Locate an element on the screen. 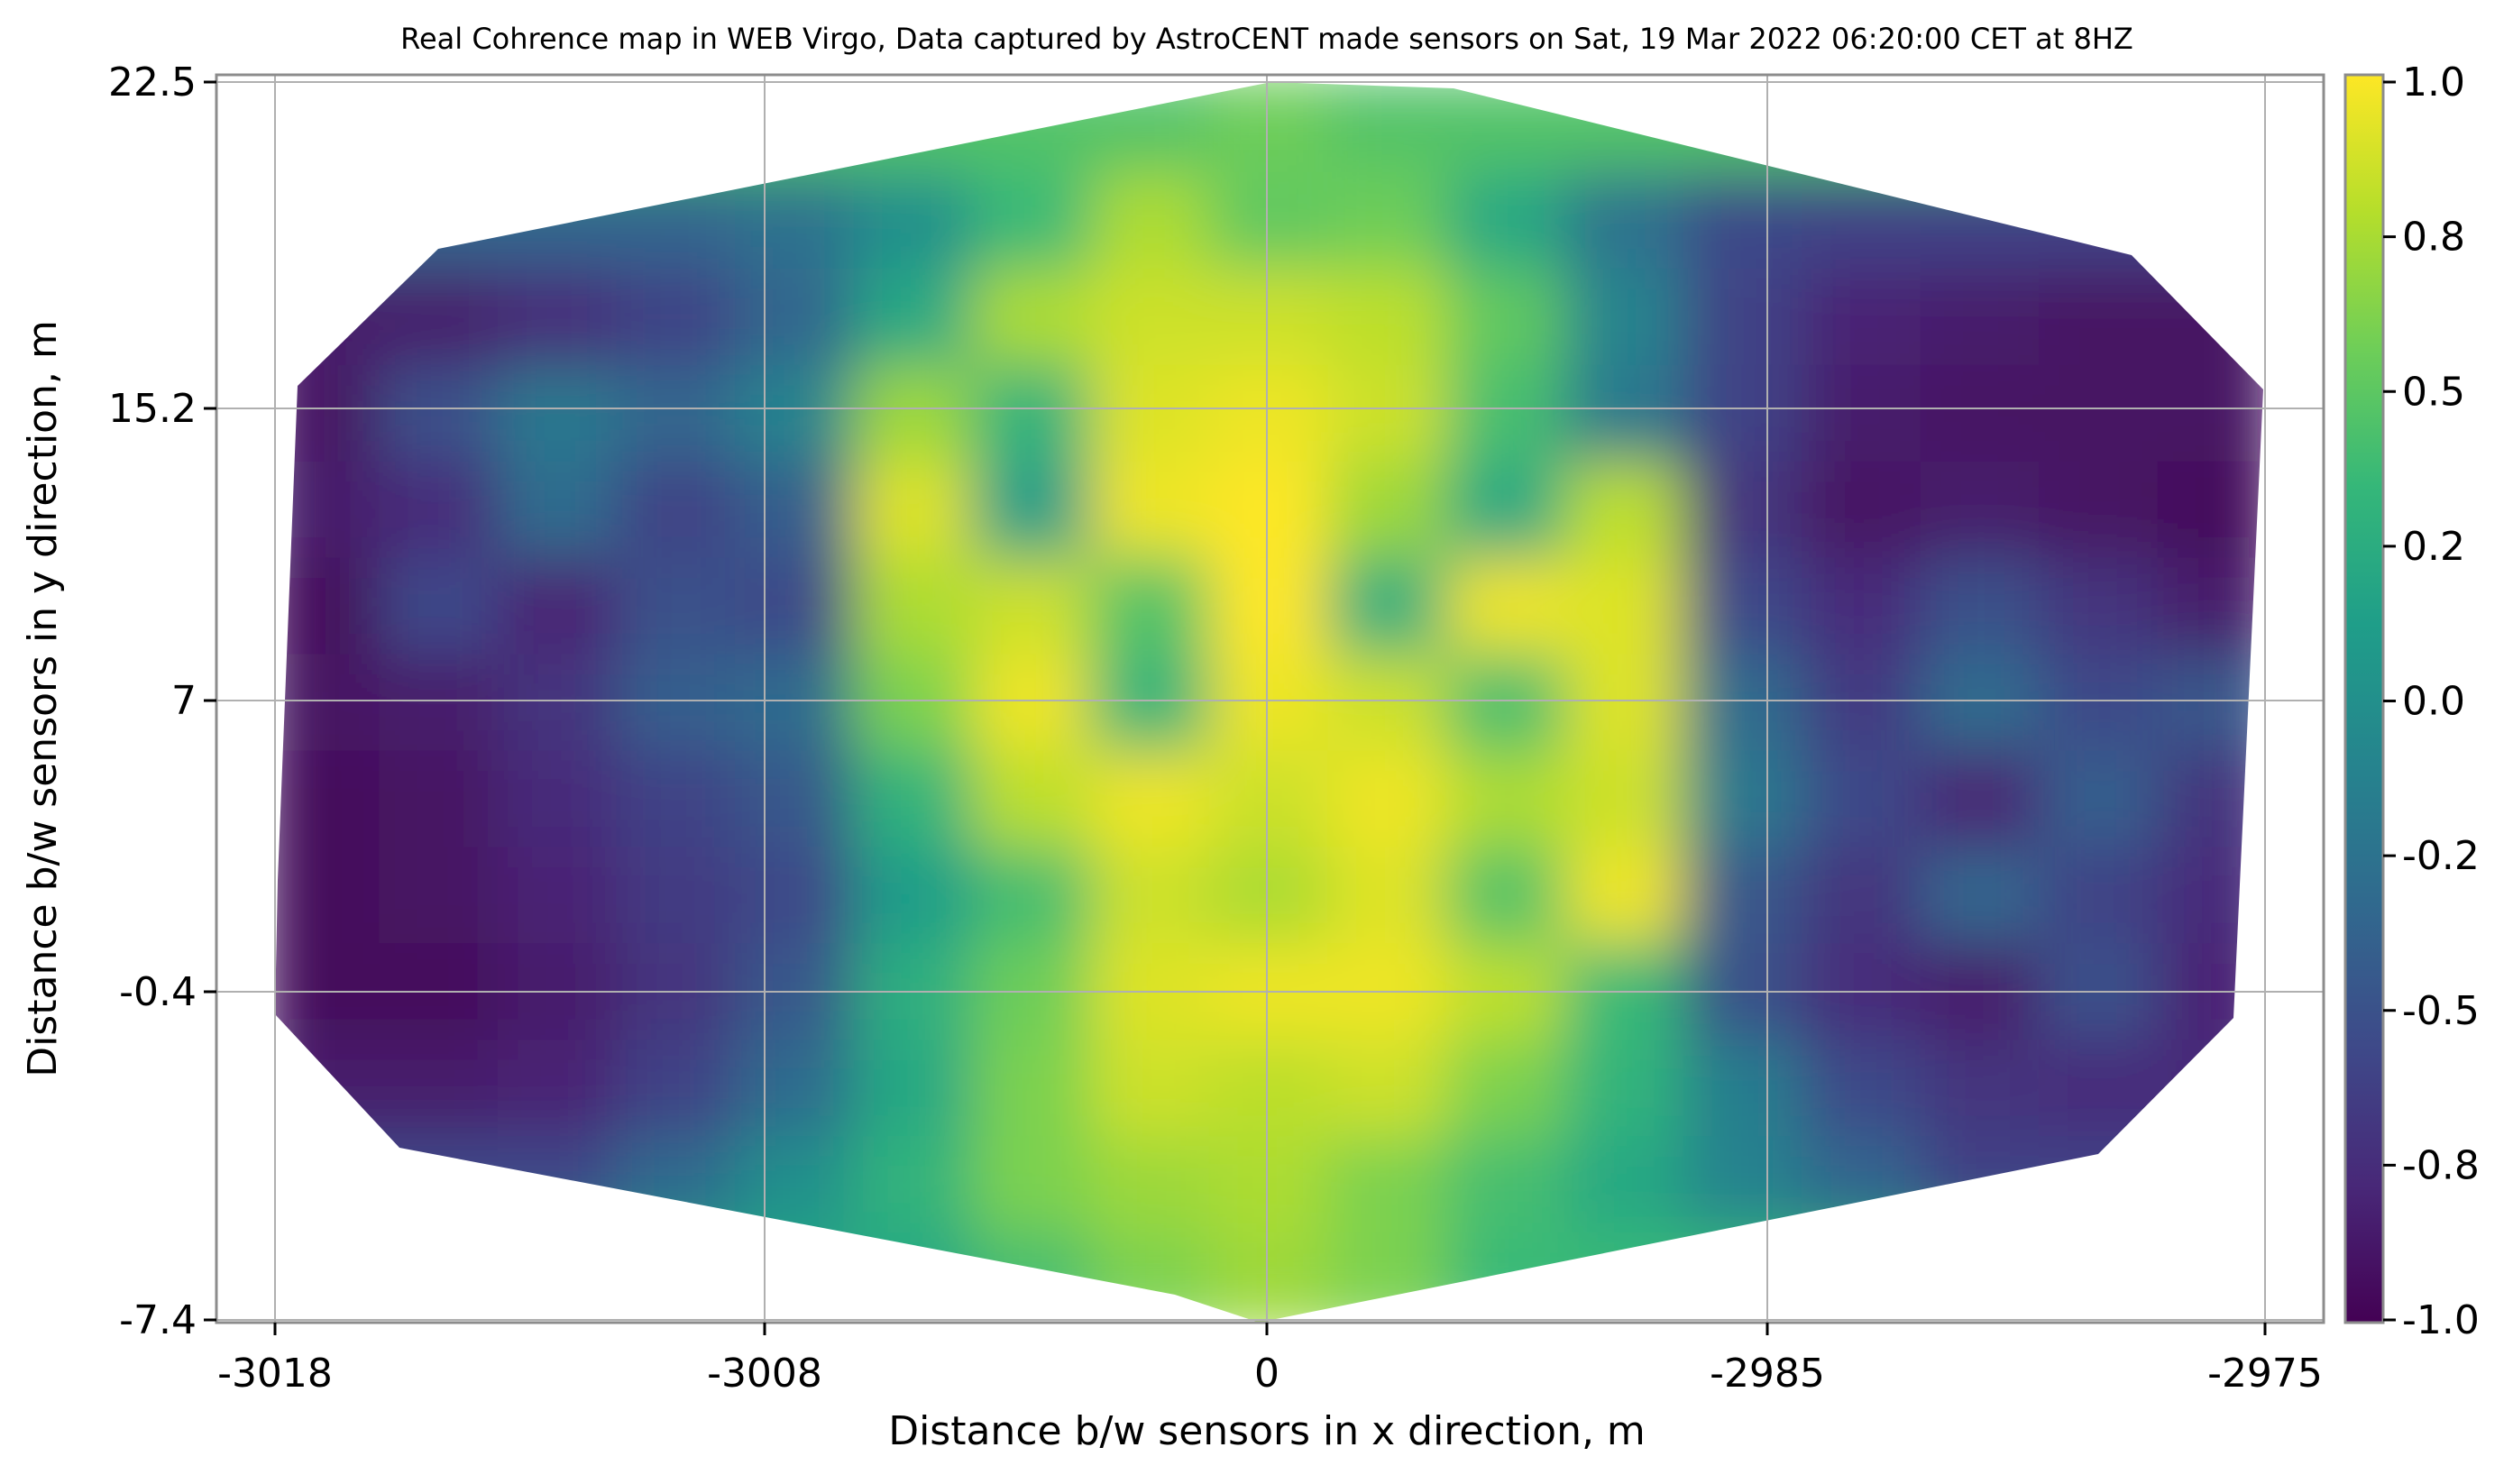  x-tick-label: -2985 is located at coordinates (1767, 1374).